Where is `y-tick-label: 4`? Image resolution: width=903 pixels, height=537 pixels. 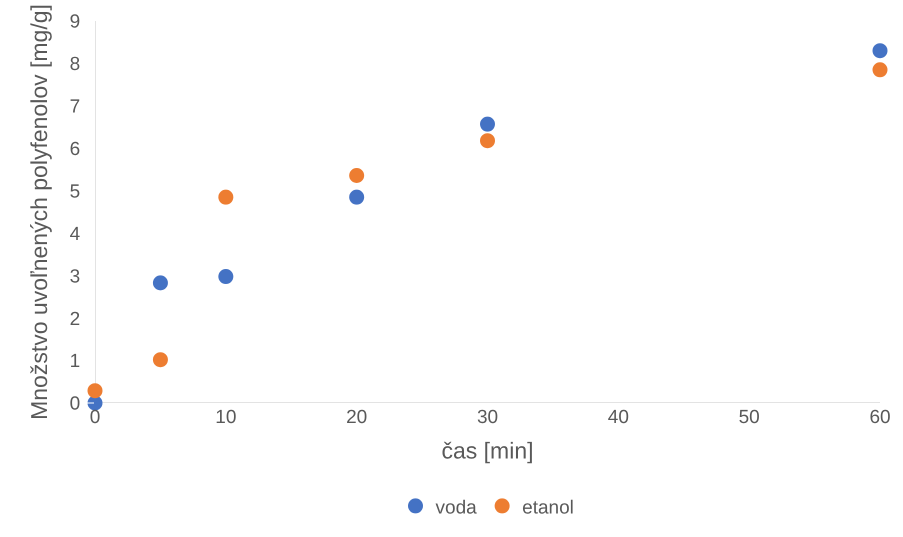
y-tick-label: 4 is located at coordinates (75, 234).